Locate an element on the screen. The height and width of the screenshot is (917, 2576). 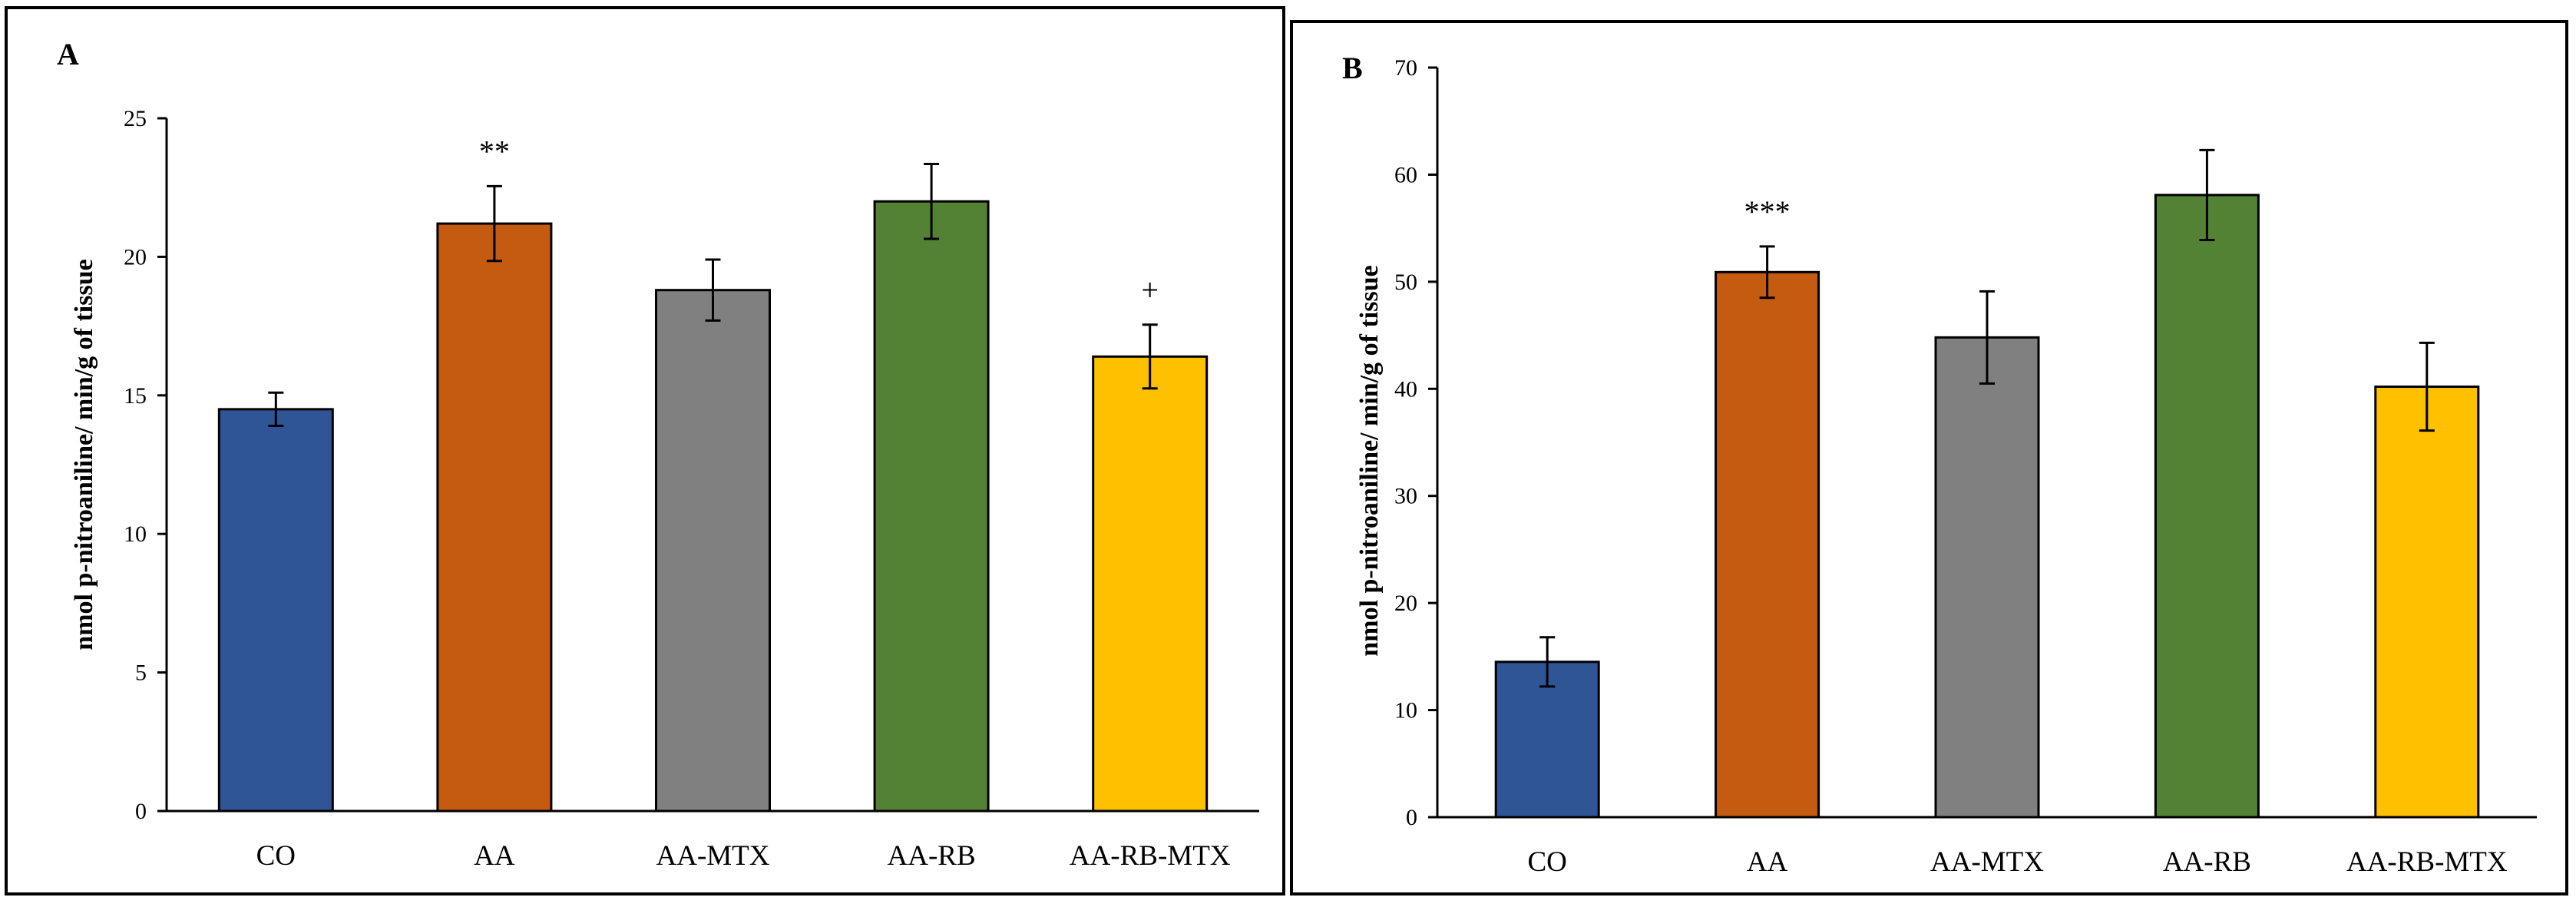
chart-a-y-tick-label: 0 is located at coordinates (141, 812).